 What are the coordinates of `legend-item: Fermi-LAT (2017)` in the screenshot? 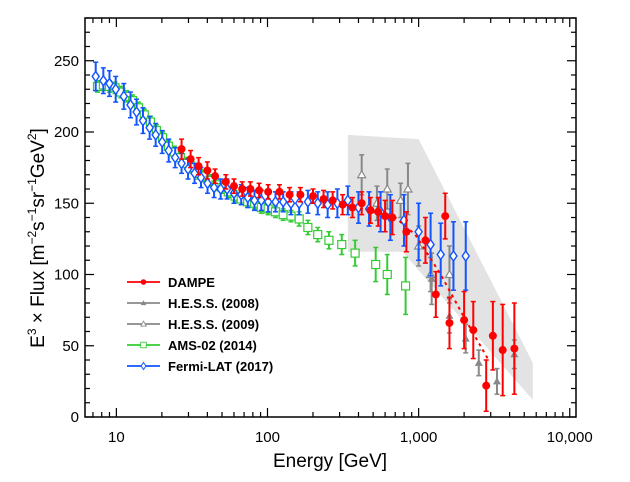 It's located at (200, 366).